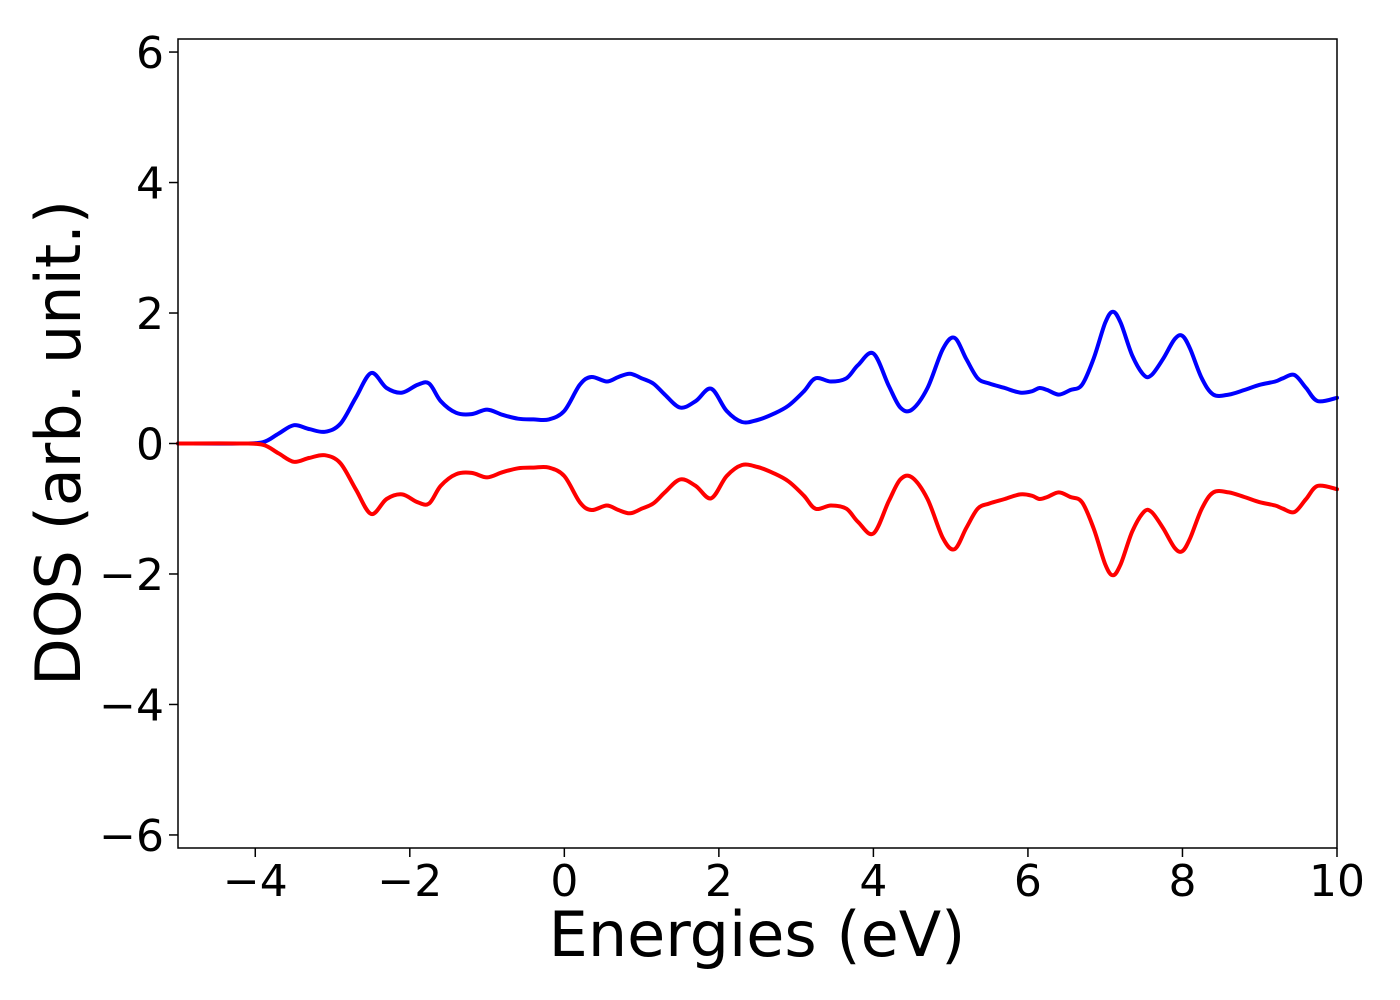  What do you see at coordinates (873, 881) in the screenshot?
I see `x-tick-label: 4` at bounding box center [873, 881].